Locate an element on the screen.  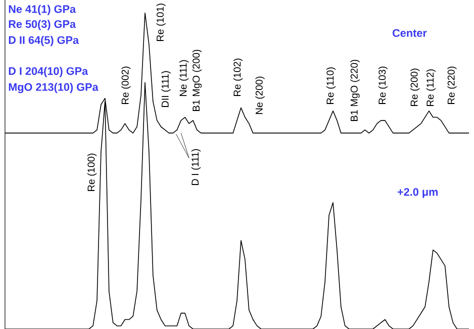
annotation: D II 64(5) GPa is located at coordinates (43, 41).